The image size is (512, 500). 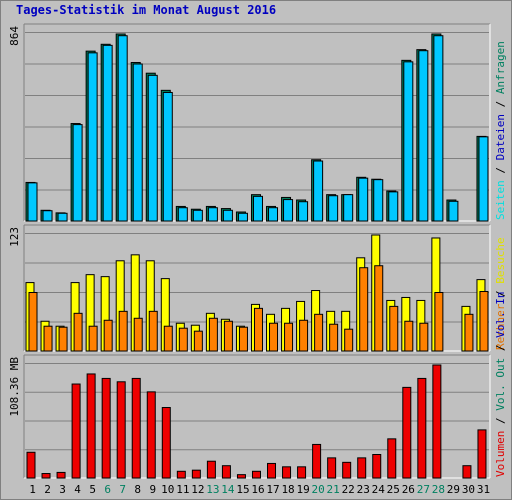 What do you see at coordinates (468, 489) in the screenshot?
I see `x-tick-label-day-30: 30` at bounding box center [468, 489].